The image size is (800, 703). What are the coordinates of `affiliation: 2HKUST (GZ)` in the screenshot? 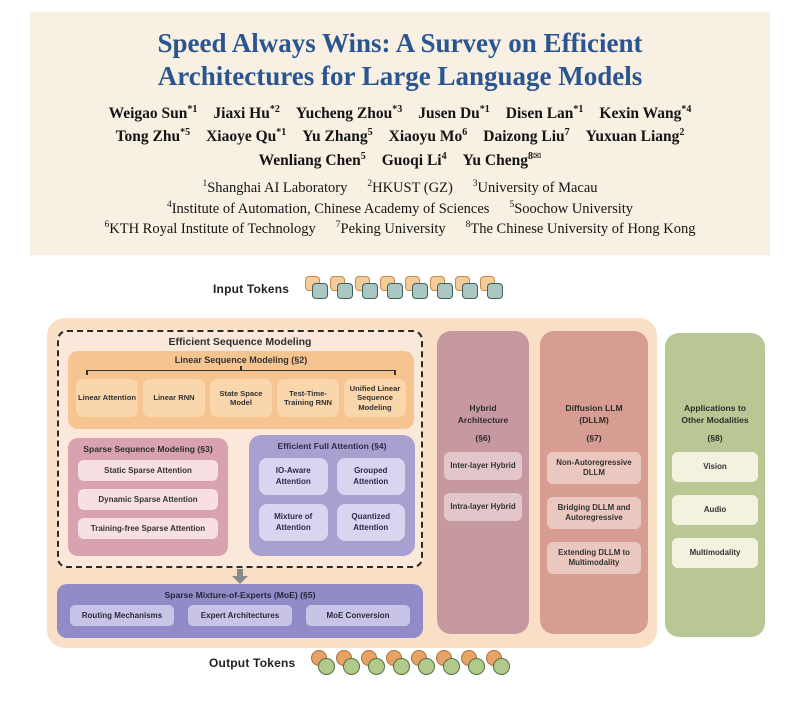 It's located at (410, 188).